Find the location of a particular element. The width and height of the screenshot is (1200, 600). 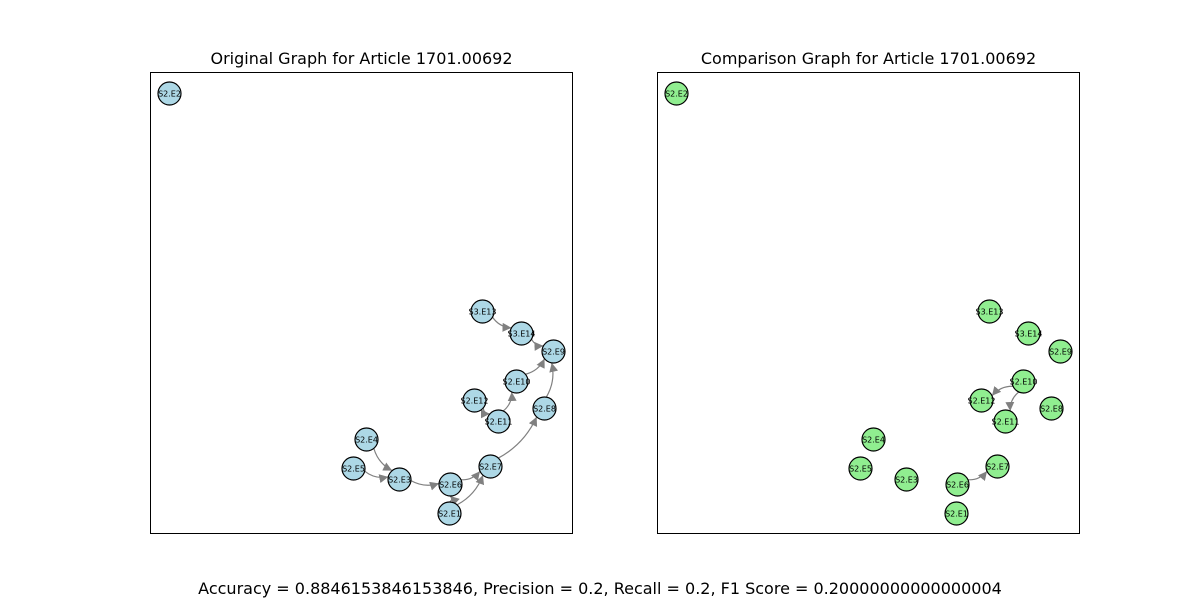

edge-layer-comparison is located at coordinates (993, 433).